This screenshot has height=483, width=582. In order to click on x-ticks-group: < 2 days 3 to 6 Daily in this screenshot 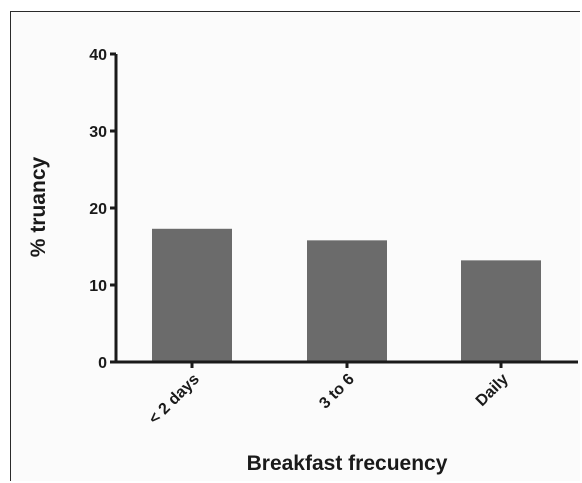, I will do `click(329, 395)`.